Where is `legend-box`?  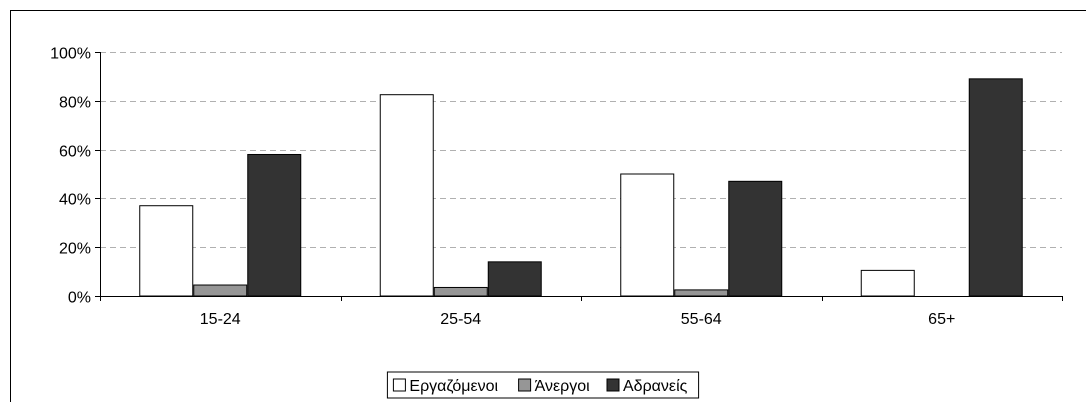
legend-box is located at coordinates (543, 385).